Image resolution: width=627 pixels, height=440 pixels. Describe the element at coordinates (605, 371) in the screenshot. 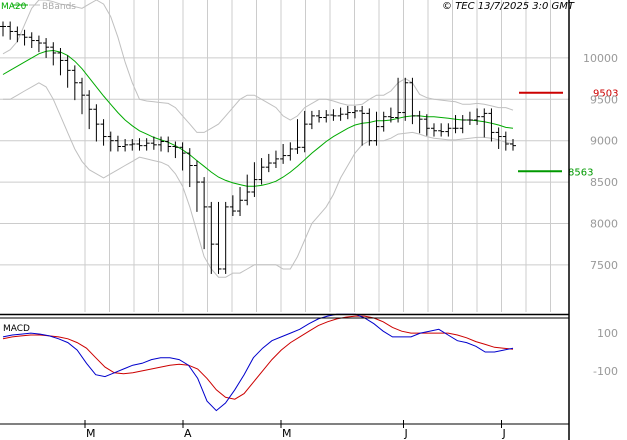

I see `macd-tick-label: -100` at that location.